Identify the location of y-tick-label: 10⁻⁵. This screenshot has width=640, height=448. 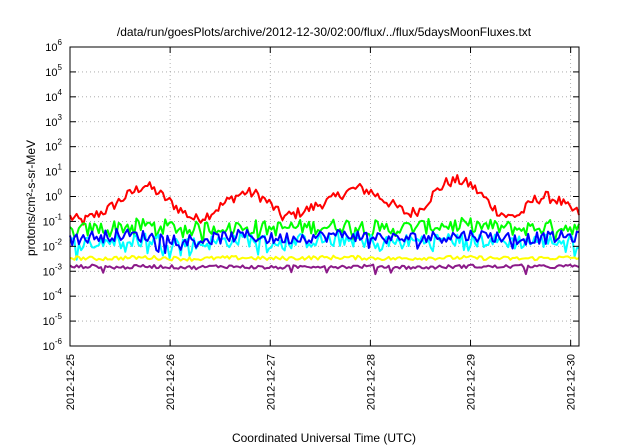
(53, 320).